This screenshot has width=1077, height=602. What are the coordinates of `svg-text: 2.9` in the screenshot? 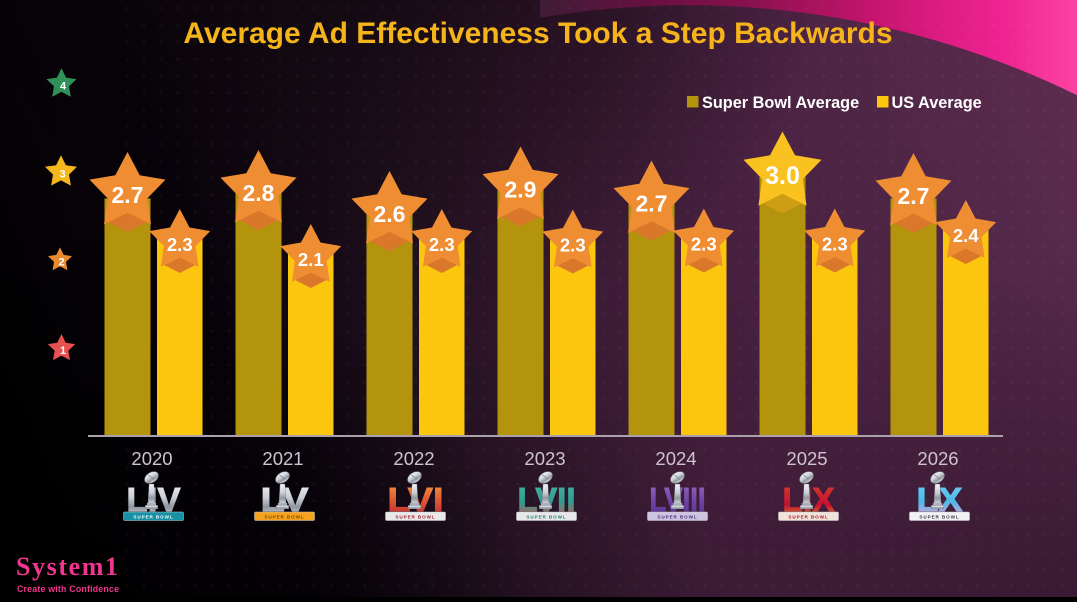 It's located at (521, 190).